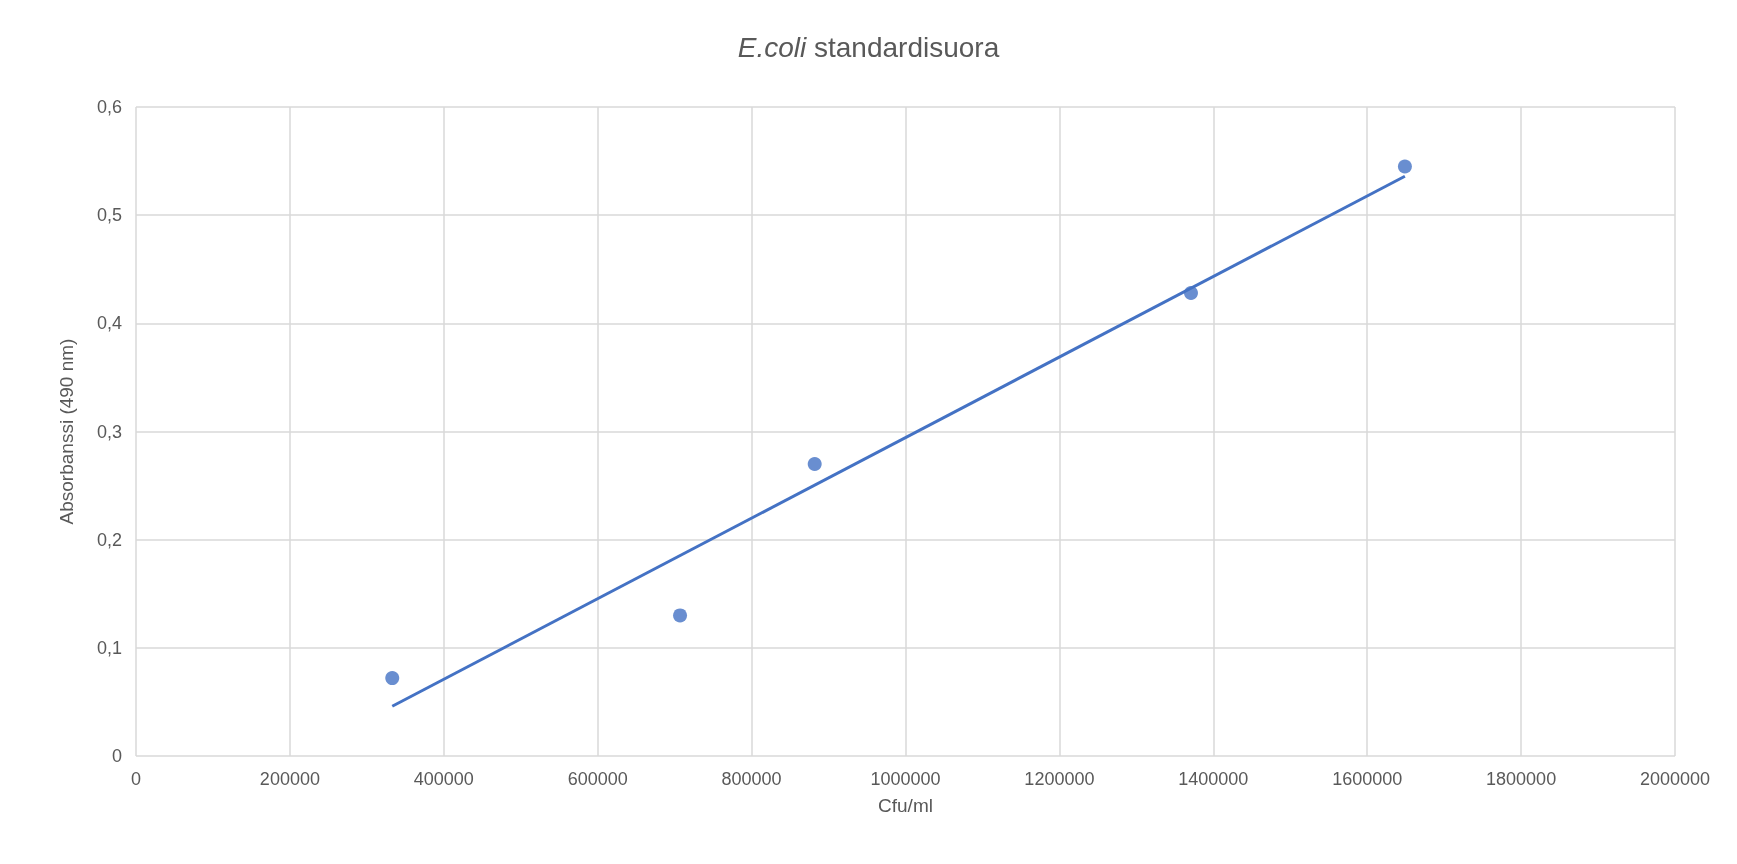 Image resolution: width=1737 pixels, height=864 pixels. Describe the element at coordinates (1059, 779) in the screenshot. I see `x-tick-label: 1200000` at that location.